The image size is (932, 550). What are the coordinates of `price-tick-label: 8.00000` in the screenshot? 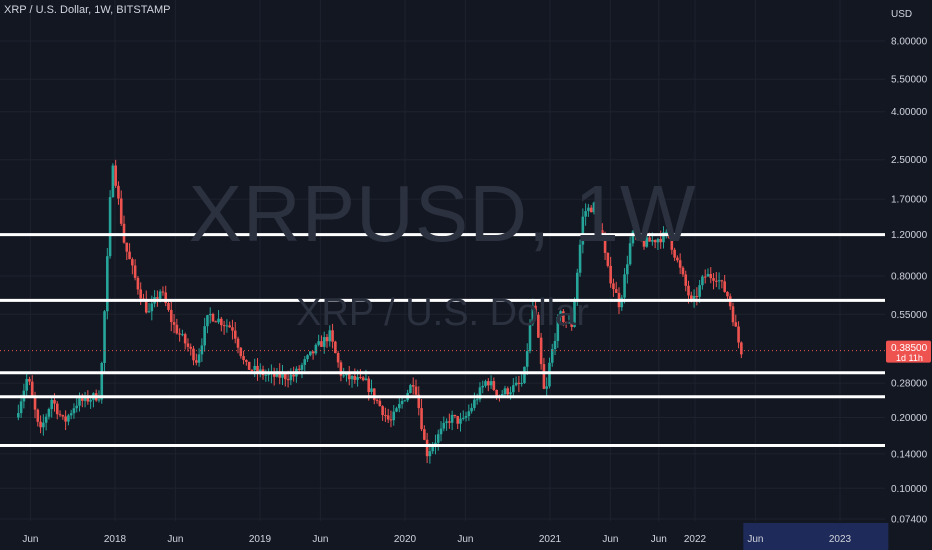 It's located at (909, 42).